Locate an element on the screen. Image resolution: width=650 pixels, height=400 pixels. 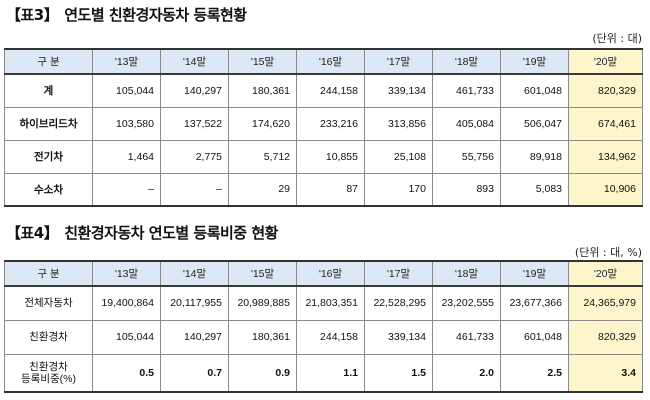
cell: 3.4 is located at coordinates (605, 373).